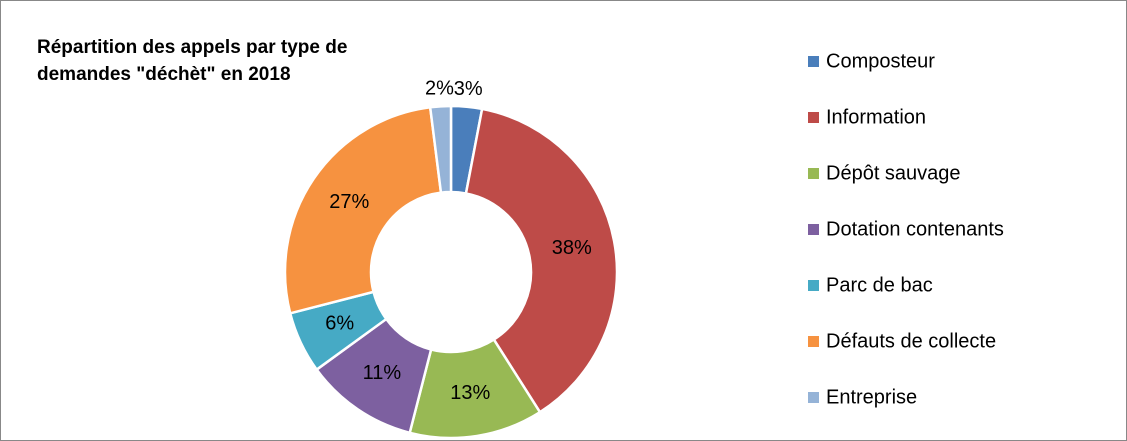  Describe the element at coordinates (876, 117) in the screenshot. I see `legend-label: Information` at that location.